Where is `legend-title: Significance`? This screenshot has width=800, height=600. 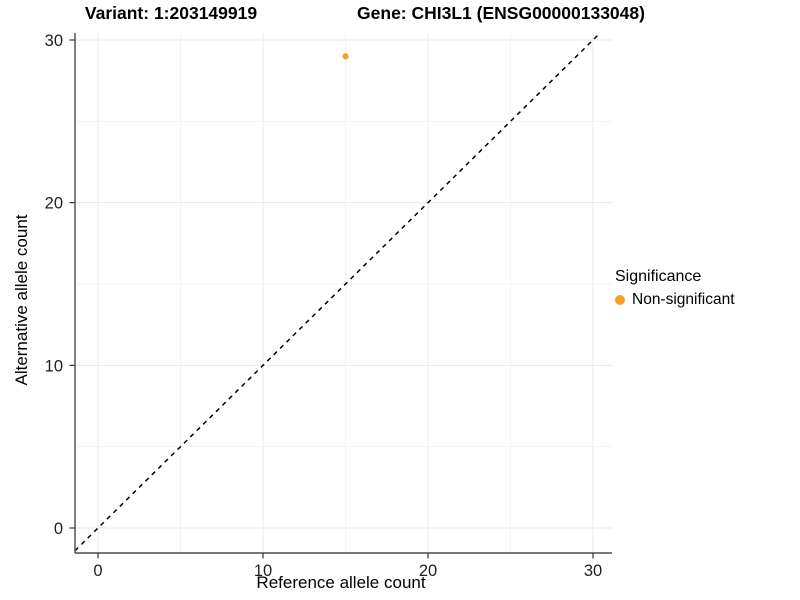
legend-title: Significance is located at coordinates (658, 276).